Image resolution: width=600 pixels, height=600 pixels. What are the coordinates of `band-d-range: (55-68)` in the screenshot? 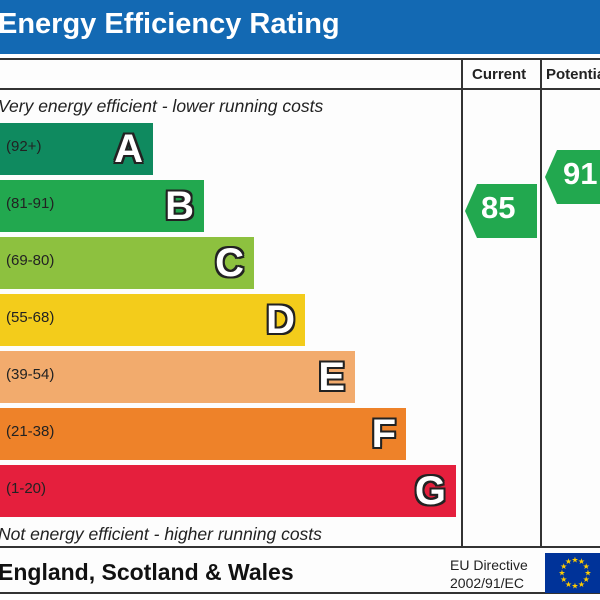 It's located at (30, 317).